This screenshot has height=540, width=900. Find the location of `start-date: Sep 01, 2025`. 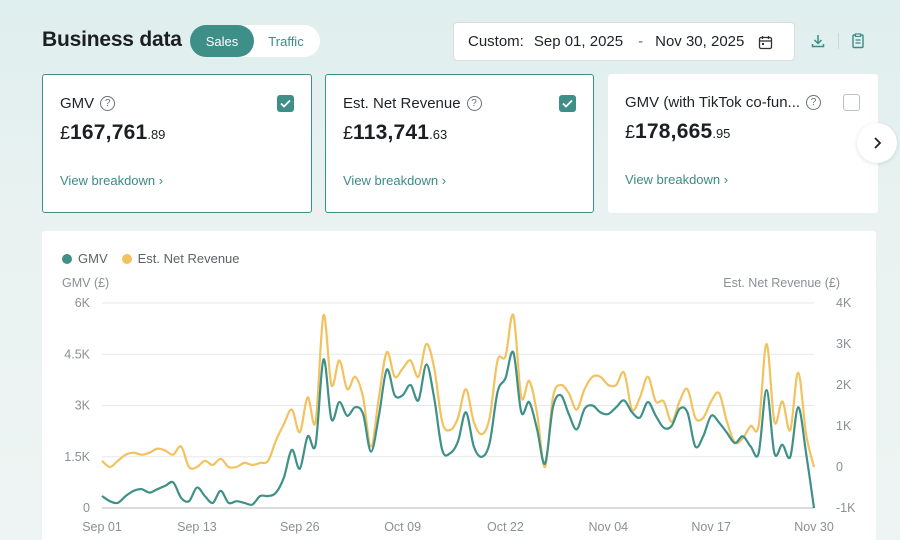

start-date: Sep 01, 2025 is located at coordinates (578, 41).